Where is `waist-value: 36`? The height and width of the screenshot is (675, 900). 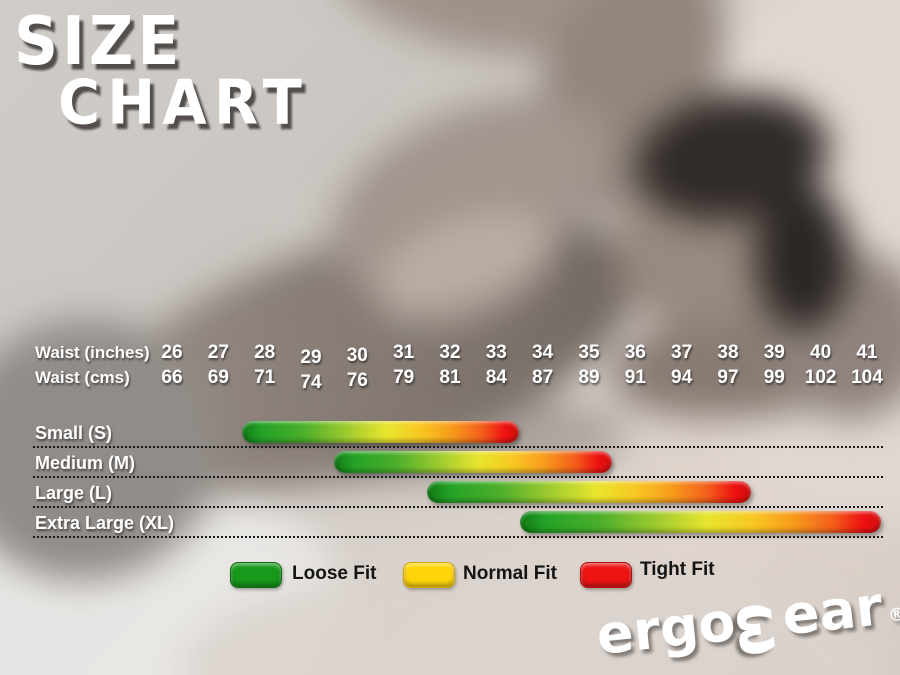
waist-value: 36 is located at coordinates (635, 352).